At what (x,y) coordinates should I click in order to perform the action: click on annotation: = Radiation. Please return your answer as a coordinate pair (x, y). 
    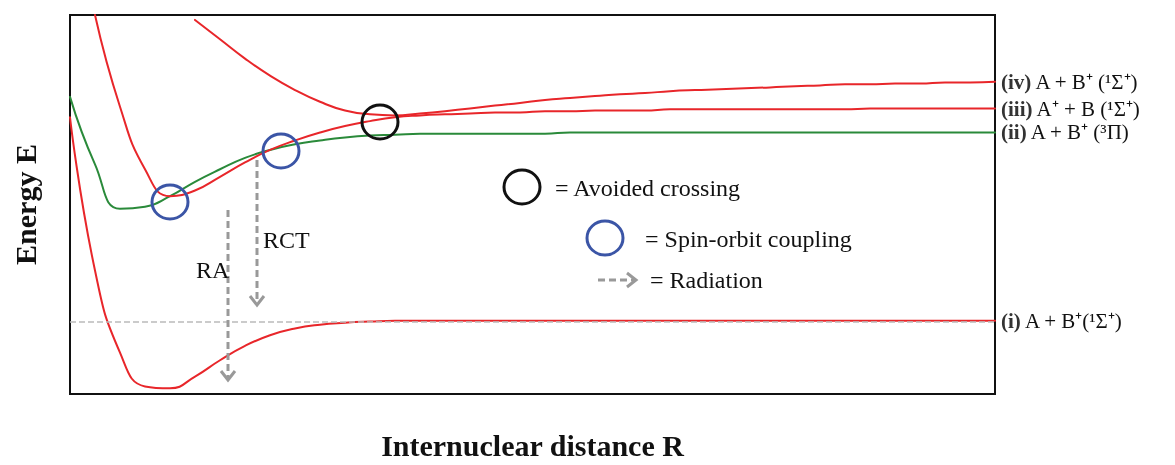
    Looking at the image, I should click on (706, 280).